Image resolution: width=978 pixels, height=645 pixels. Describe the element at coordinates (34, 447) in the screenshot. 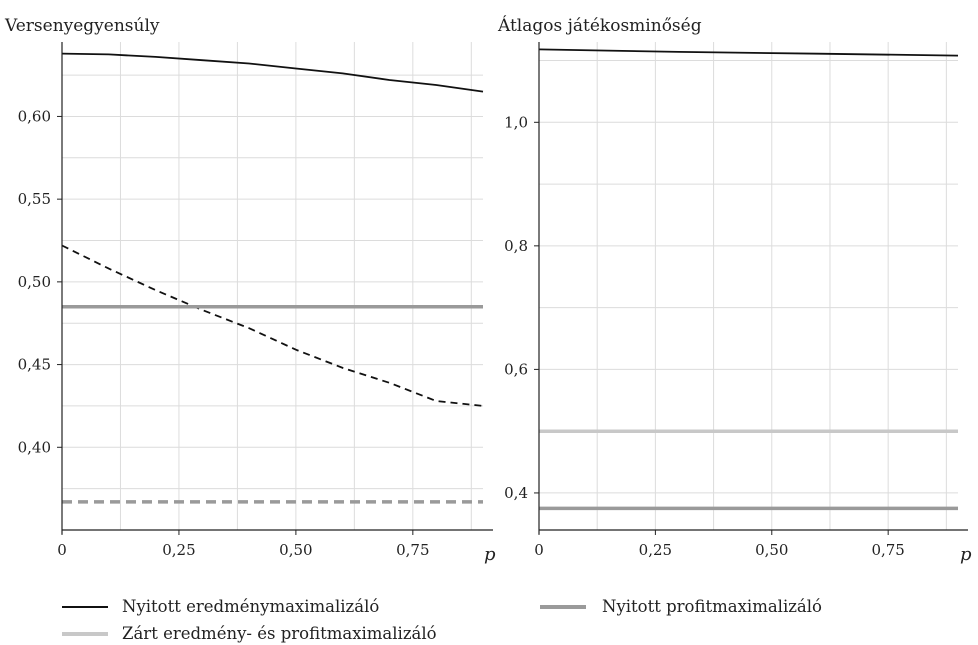

I see `y-tick-label: 0,40` at that location.